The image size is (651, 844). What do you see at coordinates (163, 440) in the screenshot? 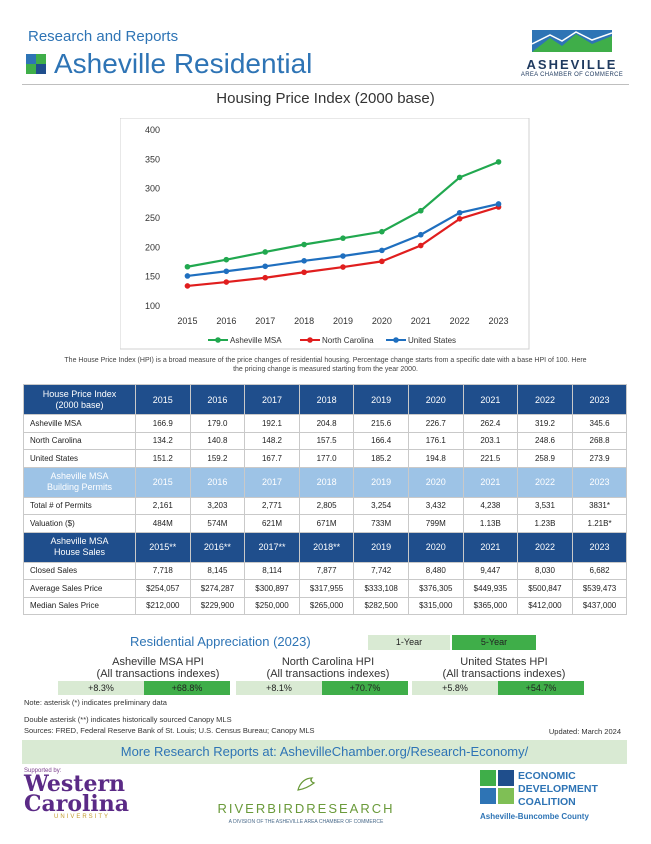
I see `table-cell: 134.2` at bounding box center [163, 440].